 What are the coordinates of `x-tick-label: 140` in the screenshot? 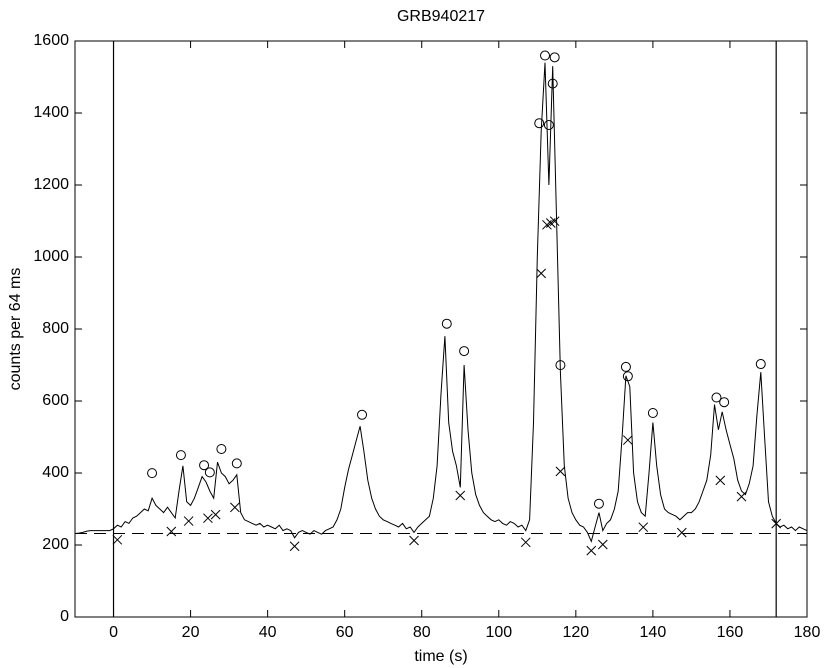 It's located at (653, 632).